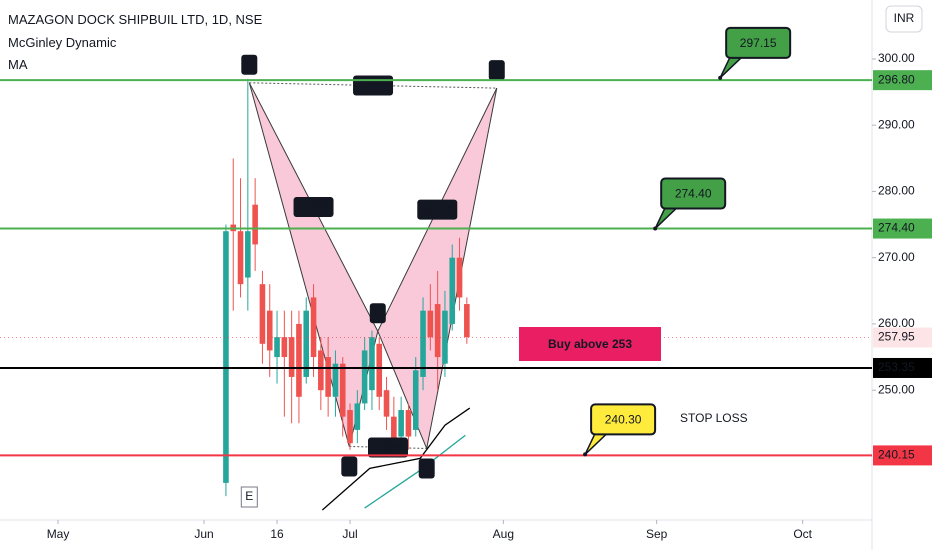 This screenshot has height=550, width=932. Describe the element at coordinates (18, 64) in the screenshot. I see `legend-entry: MA` at that location.